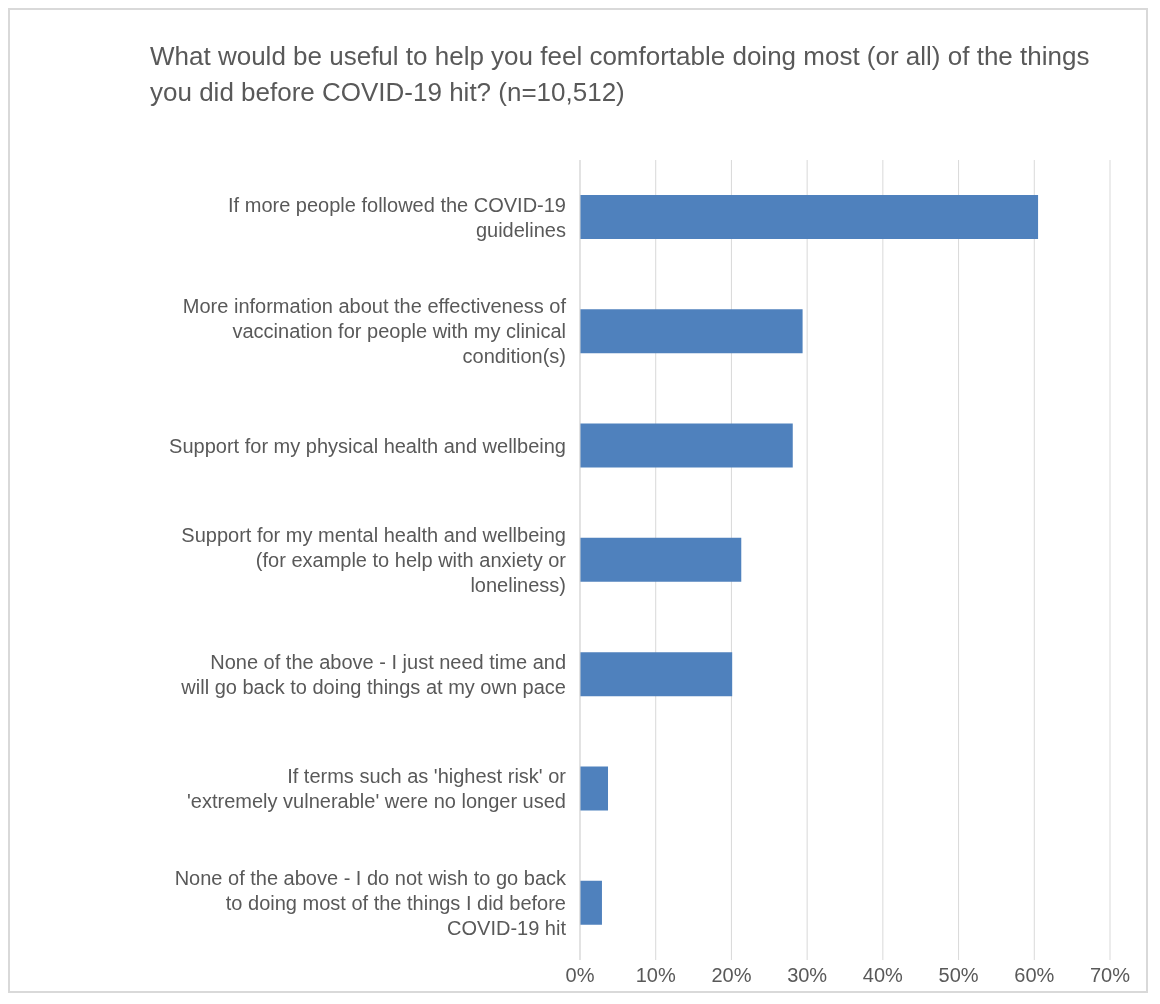 Image resolution: width=1160 pixels, height=1004 pixels. Describe the element at coordinates (373, 674) in the screenshot. I see `y-tick-label: None of the above - I just need time and will go back to doing things at my own pace` at that location.